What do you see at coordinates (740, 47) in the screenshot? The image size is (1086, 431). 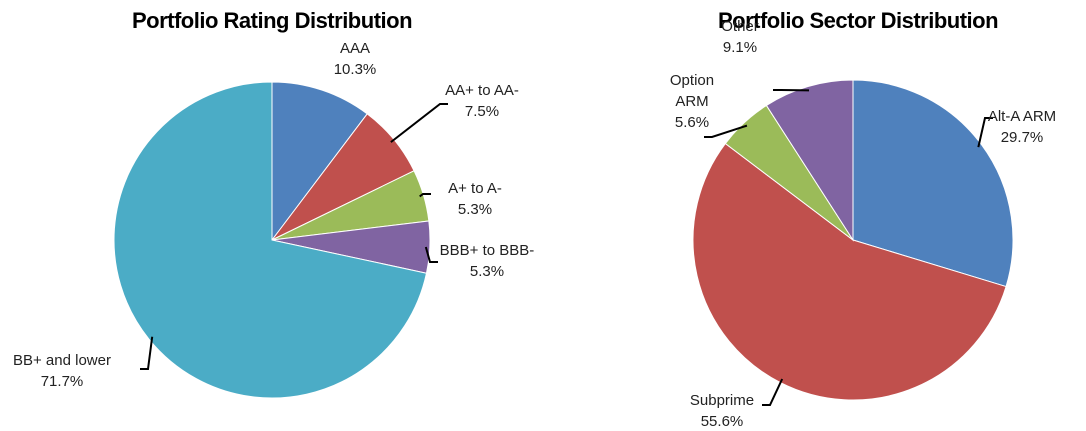 I see `value-label: 9.1%` at bounding box center [740, 47].